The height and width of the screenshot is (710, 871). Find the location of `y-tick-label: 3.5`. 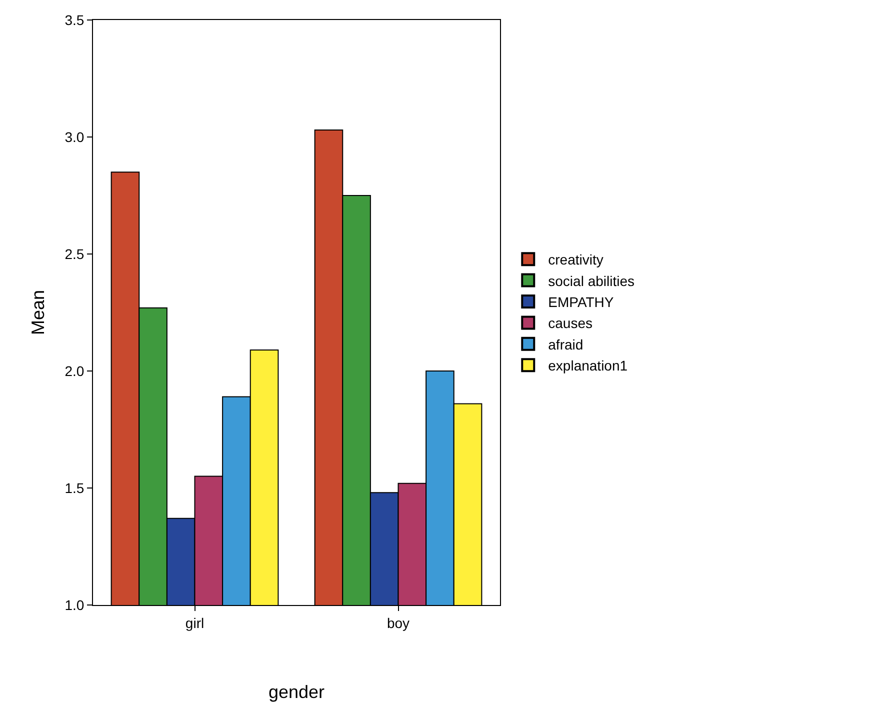

y-tick-label: 3.5 is located at coordinates (74, 20).